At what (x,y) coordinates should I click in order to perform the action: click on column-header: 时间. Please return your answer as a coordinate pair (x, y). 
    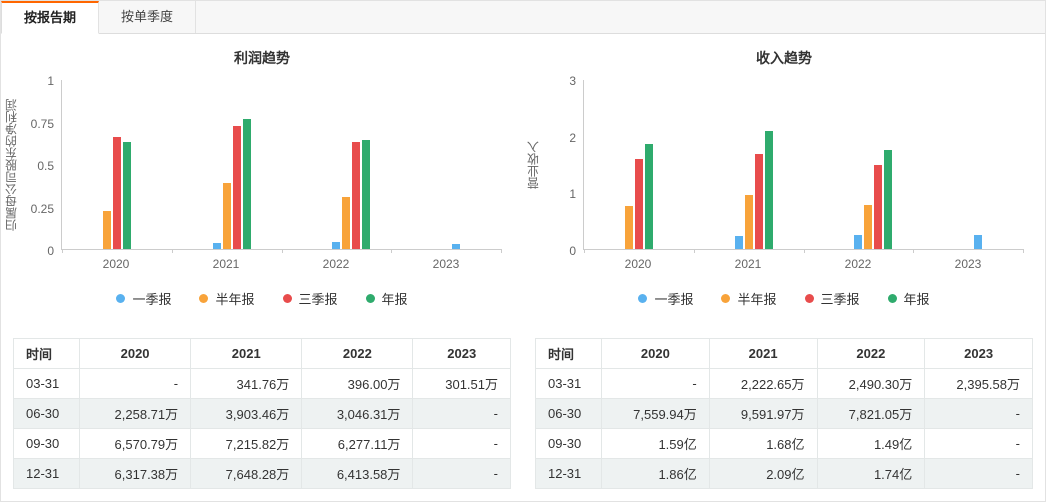
    Looking at the image, I should click on (568, 353).